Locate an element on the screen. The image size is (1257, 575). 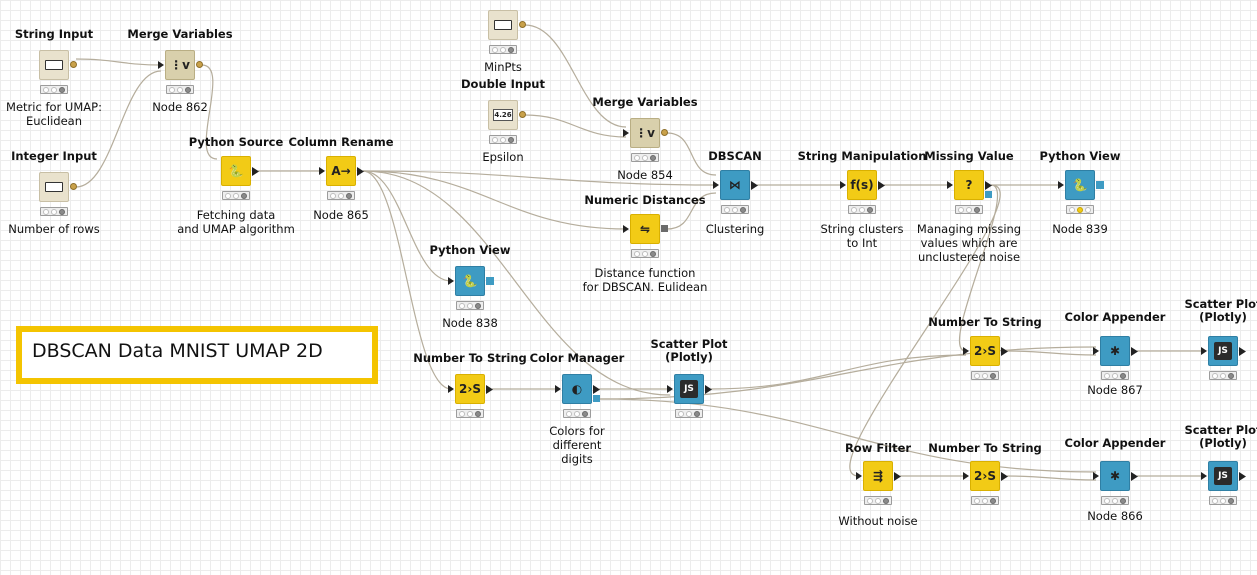
node-number-to-string-1: Number To String 2›S is located at coordinates (470, 209).